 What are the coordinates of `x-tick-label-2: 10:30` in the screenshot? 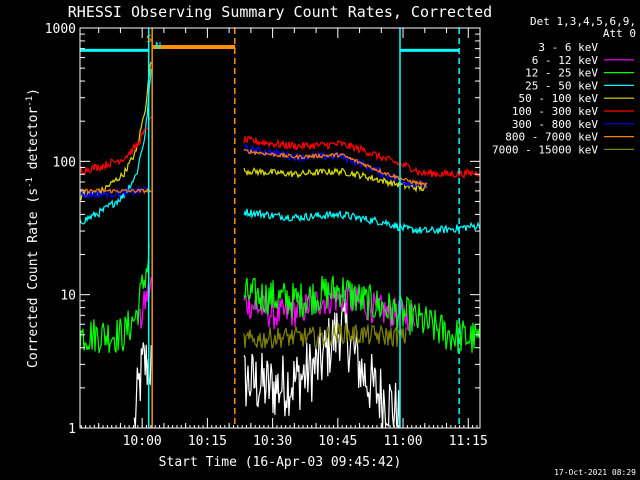 It's located at (272, 441).